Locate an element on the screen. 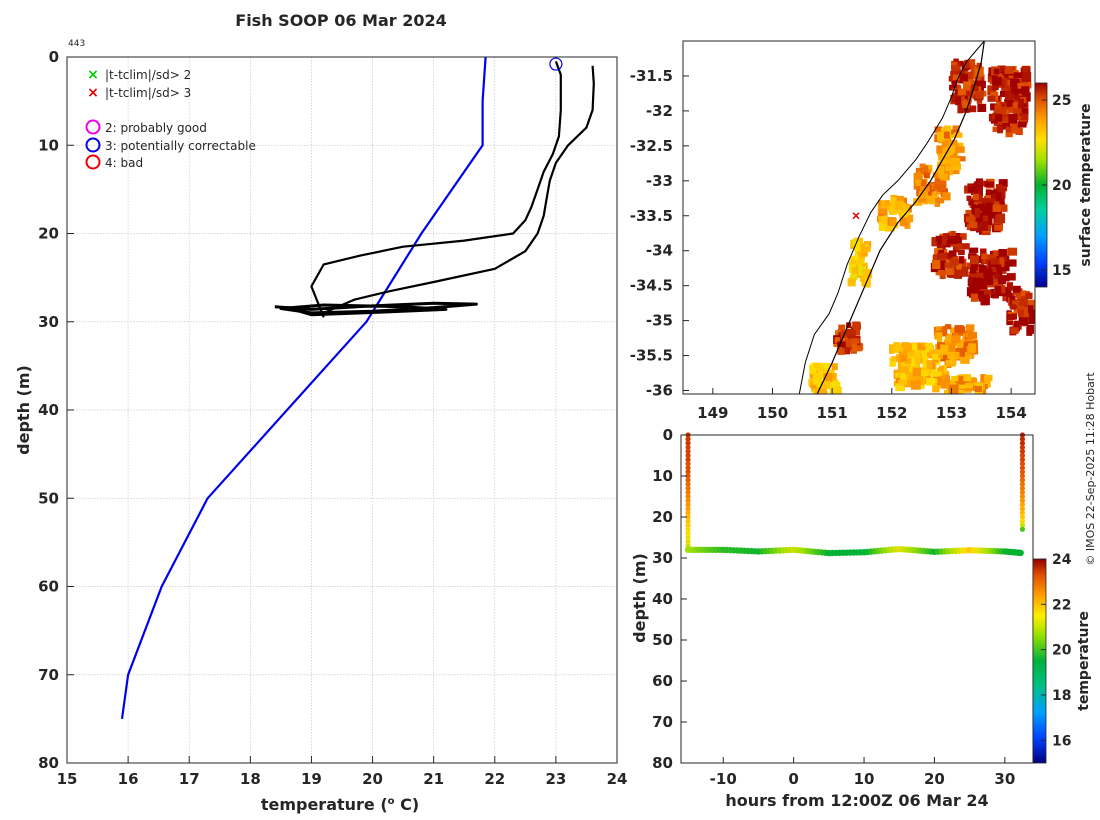 The width and height of the screenshot is (1100, 820). map-y-tick: -34.5 is located at coordinates (651, 286).